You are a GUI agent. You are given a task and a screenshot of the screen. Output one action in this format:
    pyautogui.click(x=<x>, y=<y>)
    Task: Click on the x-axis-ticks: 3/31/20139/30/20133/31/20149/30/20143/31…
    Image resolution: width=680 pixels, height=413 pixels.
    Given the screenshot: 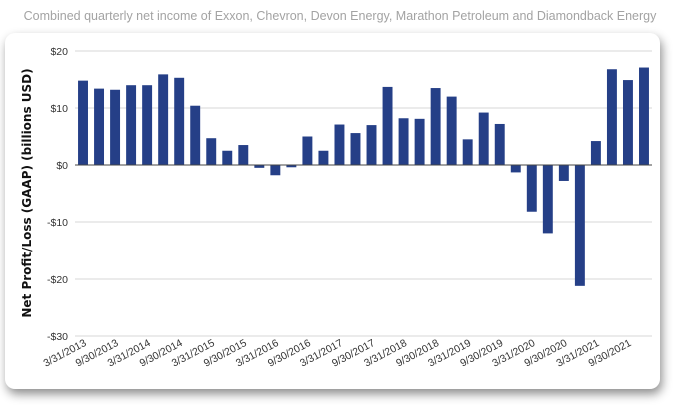 What is the action you would take?
    pyautogui.click(x=338, y=353)
    